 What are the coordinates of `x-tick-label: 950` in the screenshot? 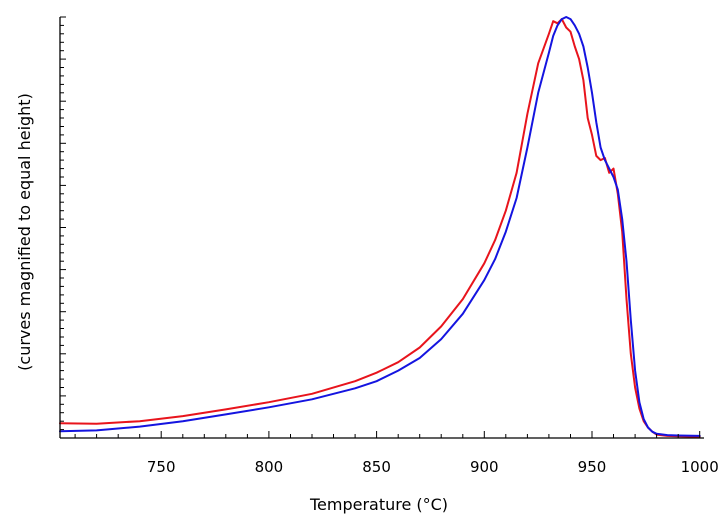 It's located at (592, 467).